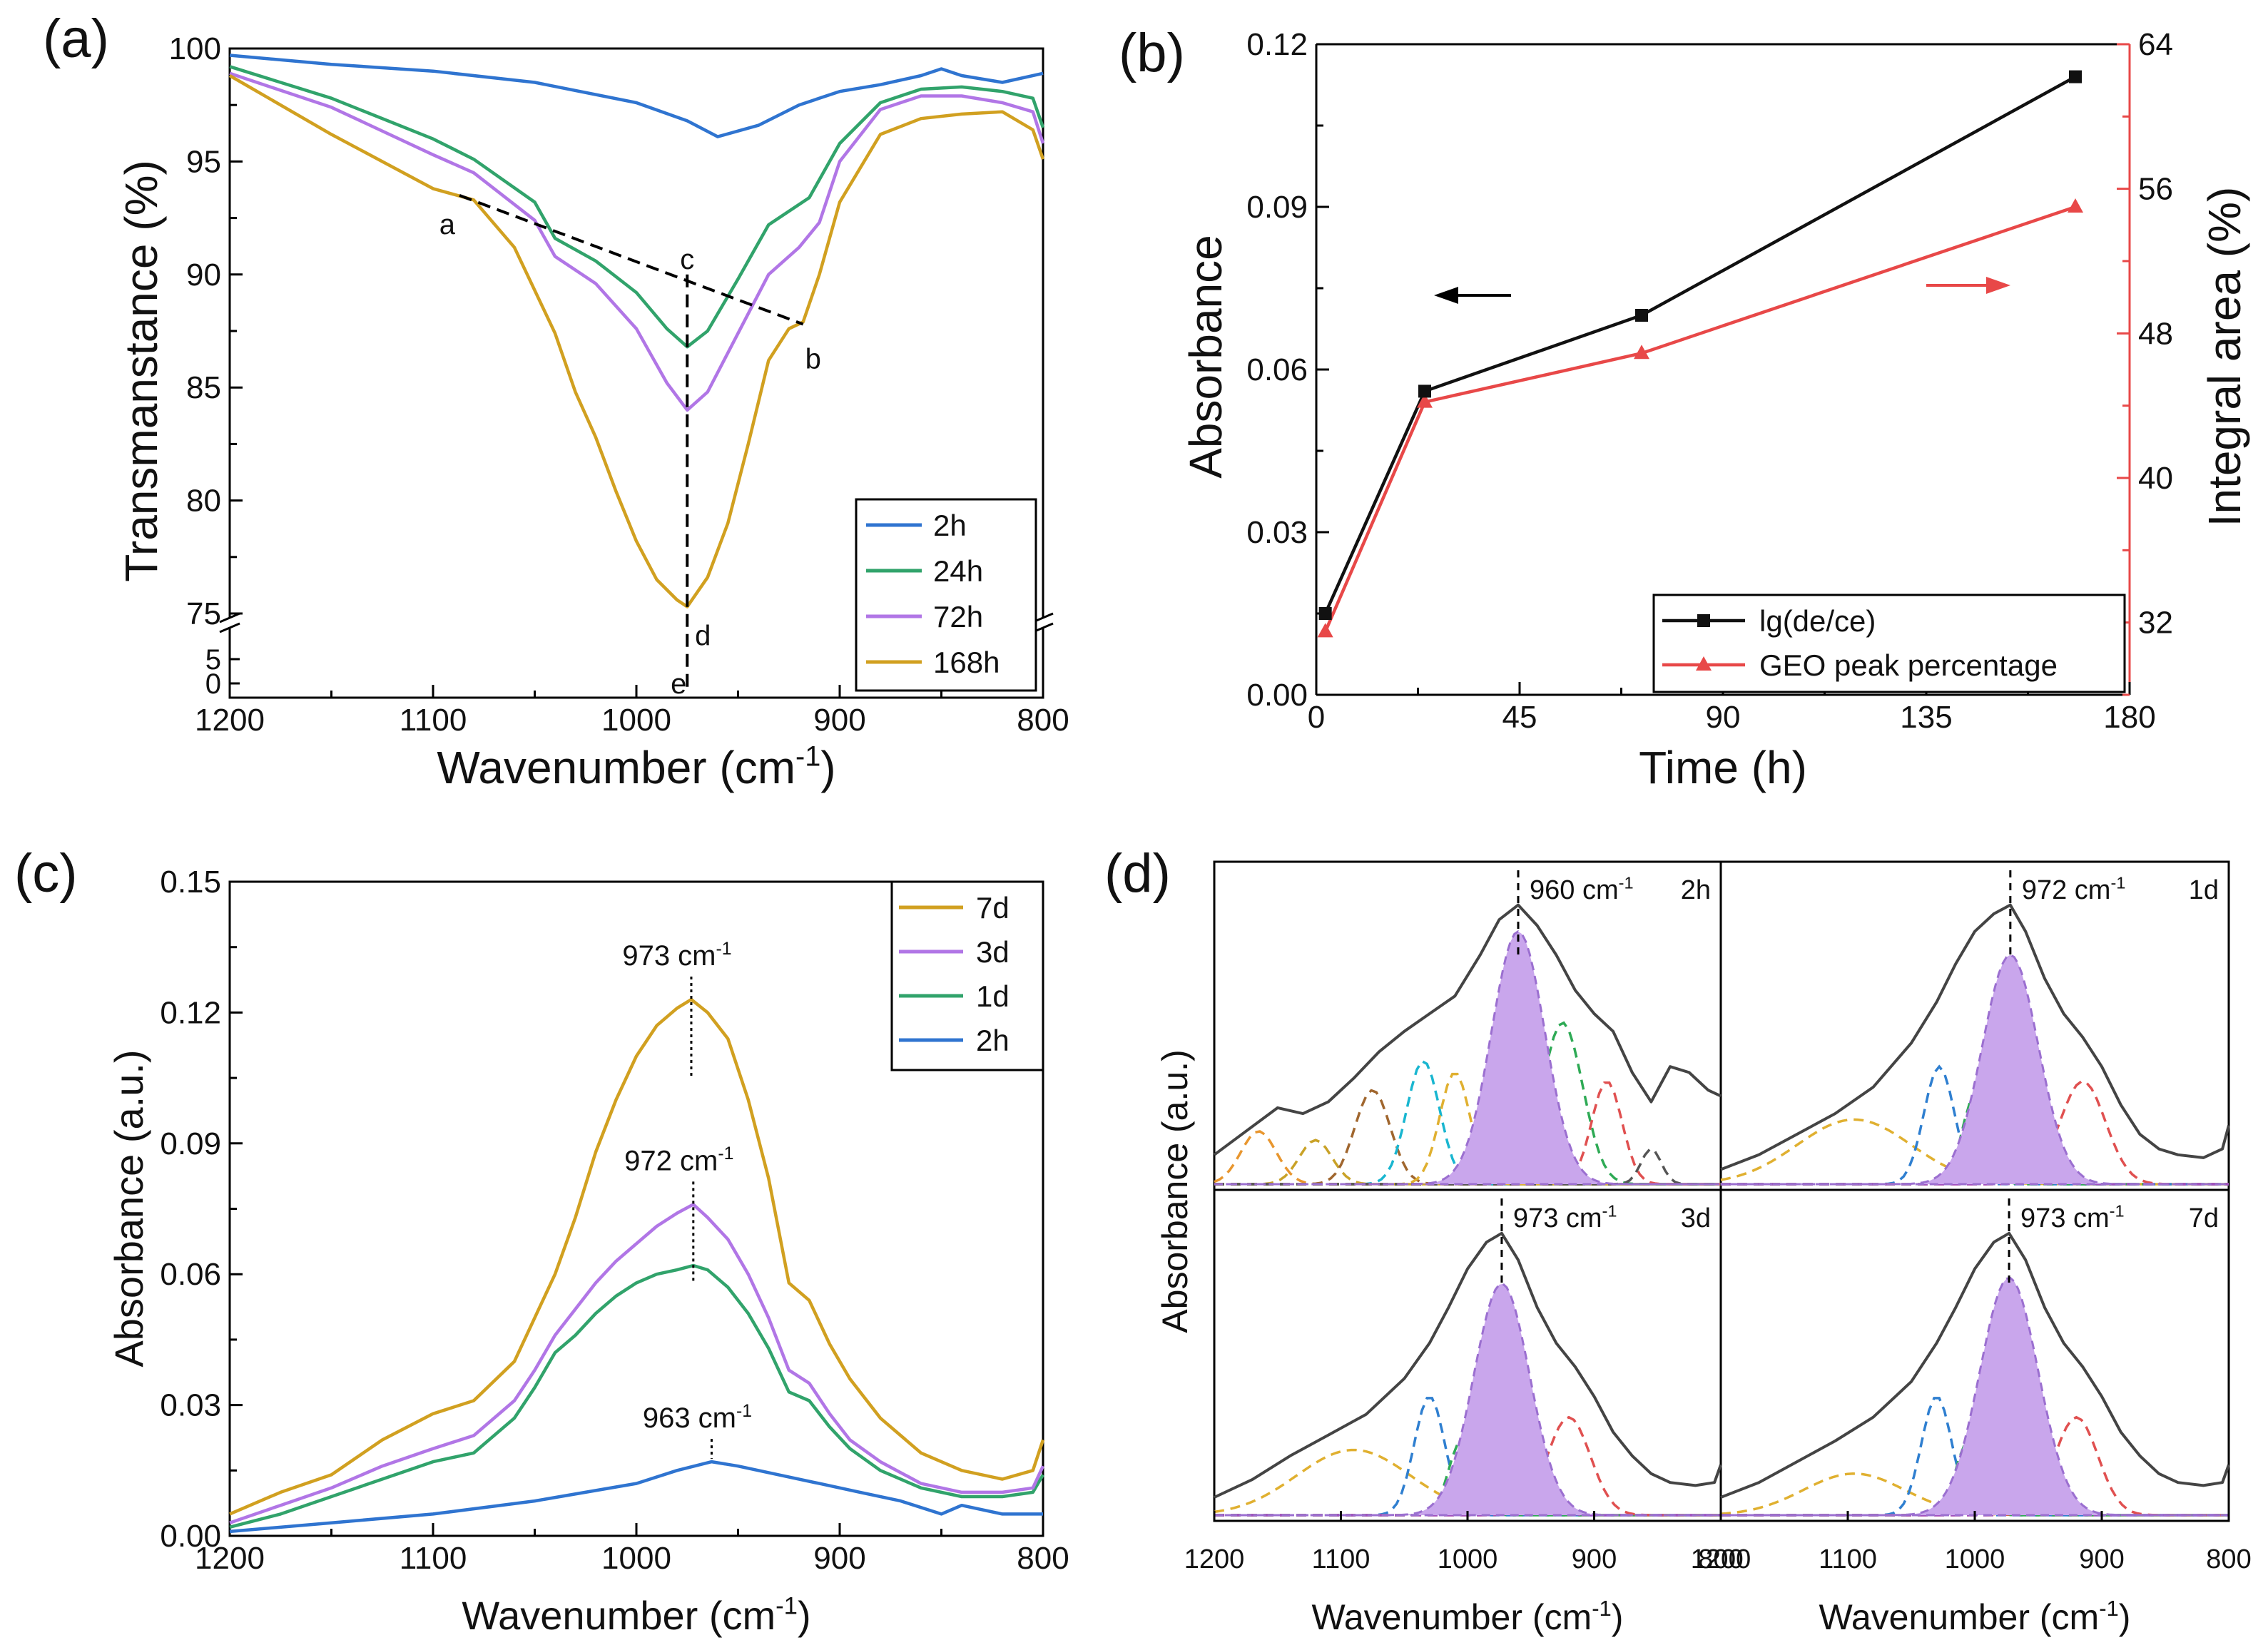  I want to click on y-tick-label: 0.03, so click(190, 1405).